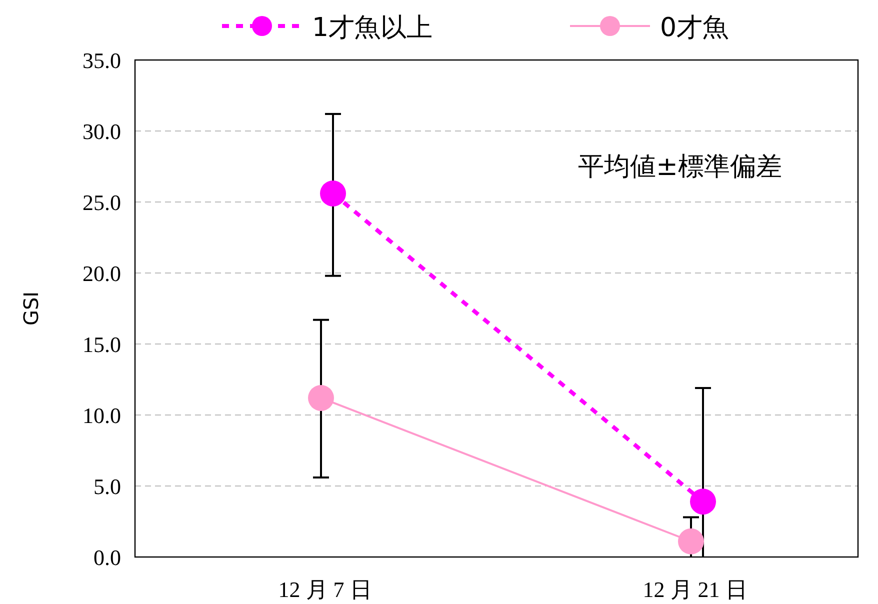  What do you see at coordinates (107, 486) in the screenshot?
I see `y-tick-label: 5.0` at bounding box center [107, 486].